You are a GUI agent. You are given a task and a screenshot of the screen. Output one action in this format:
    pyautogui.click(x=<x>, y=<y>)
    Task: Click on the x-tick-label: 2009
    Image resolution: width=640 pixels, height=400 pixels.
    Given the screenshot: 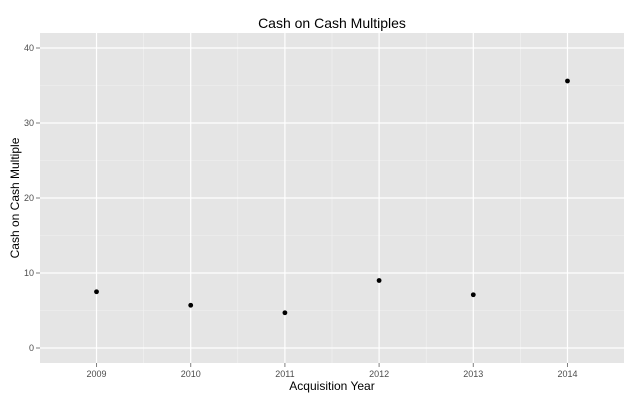 What is the action you would take?
    pyautogui.click(x=97, y=374)
    